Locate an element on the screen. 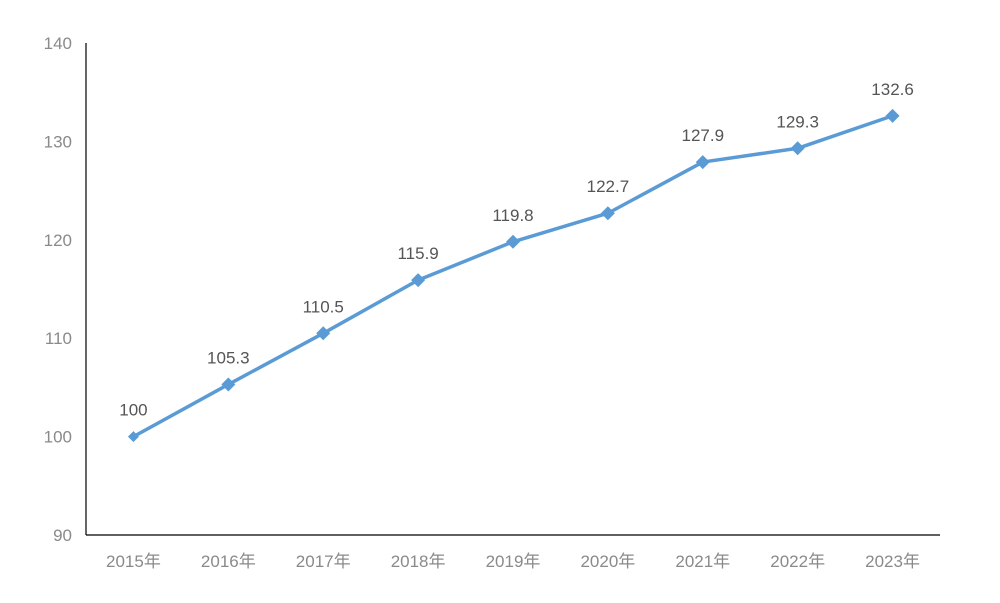 The height and width of the screenshot is (603, 1000). data-label: 129.3 is located at coordinates (797, 121).